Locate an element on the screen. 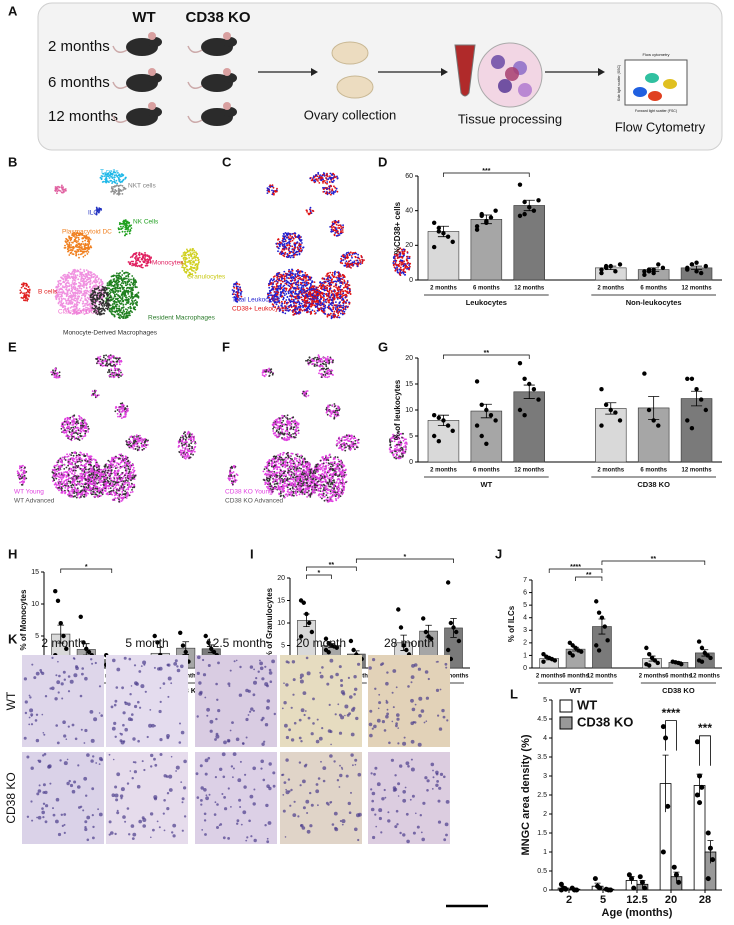  tsne-annotation: Resident Macrophages is located at coordinates (182, 318).